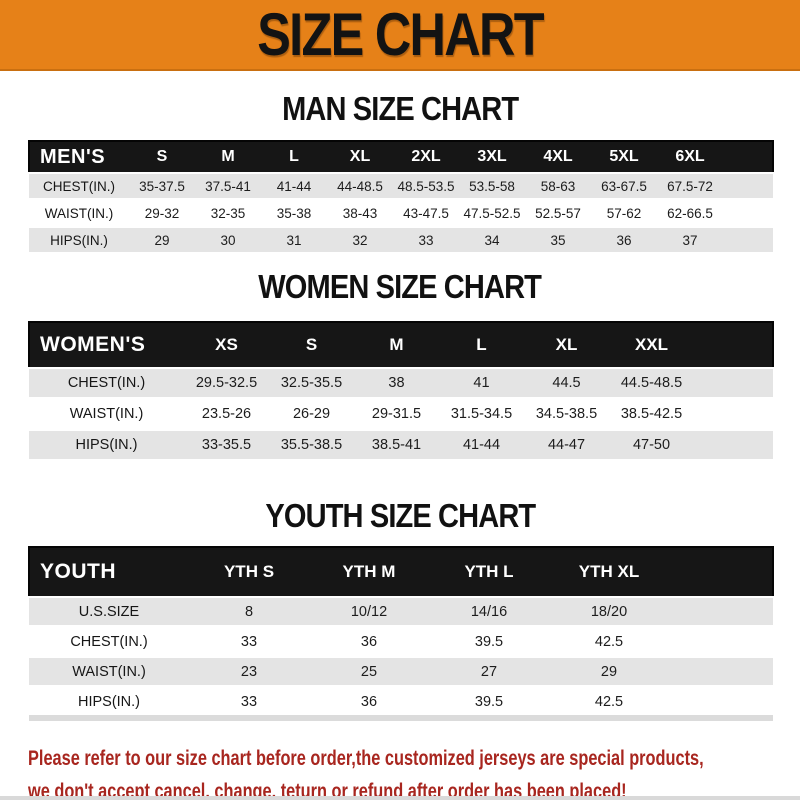 This screenshot has width=800, height=800. Describe the element at coordinates (492, 213) in the screenshot. I see `size-value-cell: 47.5-52.5` at that location.